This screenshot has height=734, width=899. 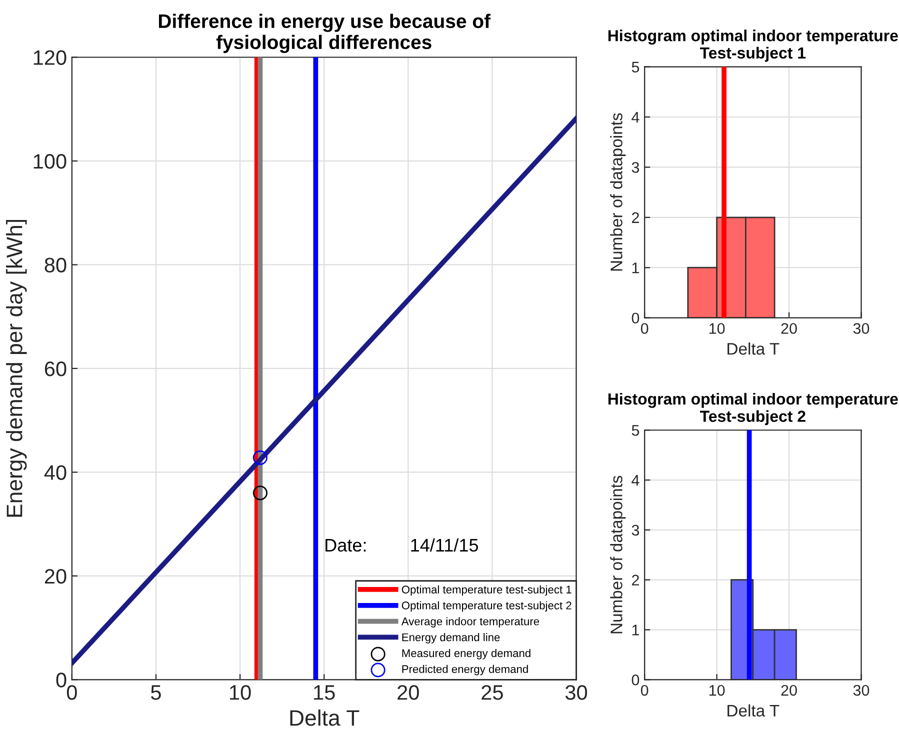 I want to click on annotation: Date:, so click(x=346, y=545).